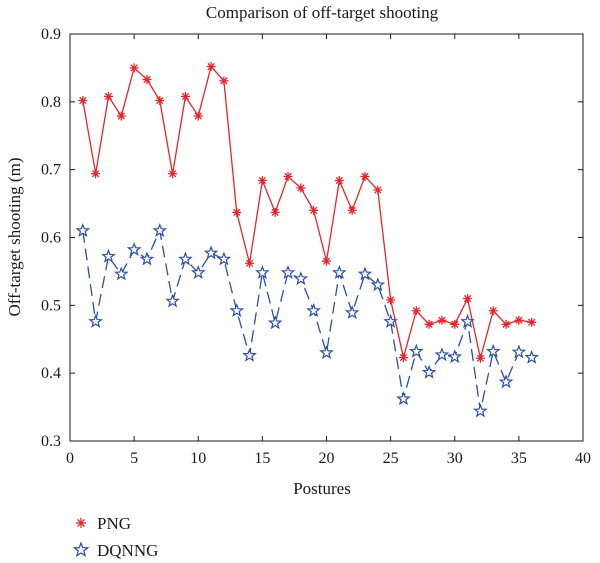 The height and width of the screenshot is (563, 600). Describe the element at coordinates (51, 170) in the screenshot. I see `y-tick-label: 0.7` at that location.